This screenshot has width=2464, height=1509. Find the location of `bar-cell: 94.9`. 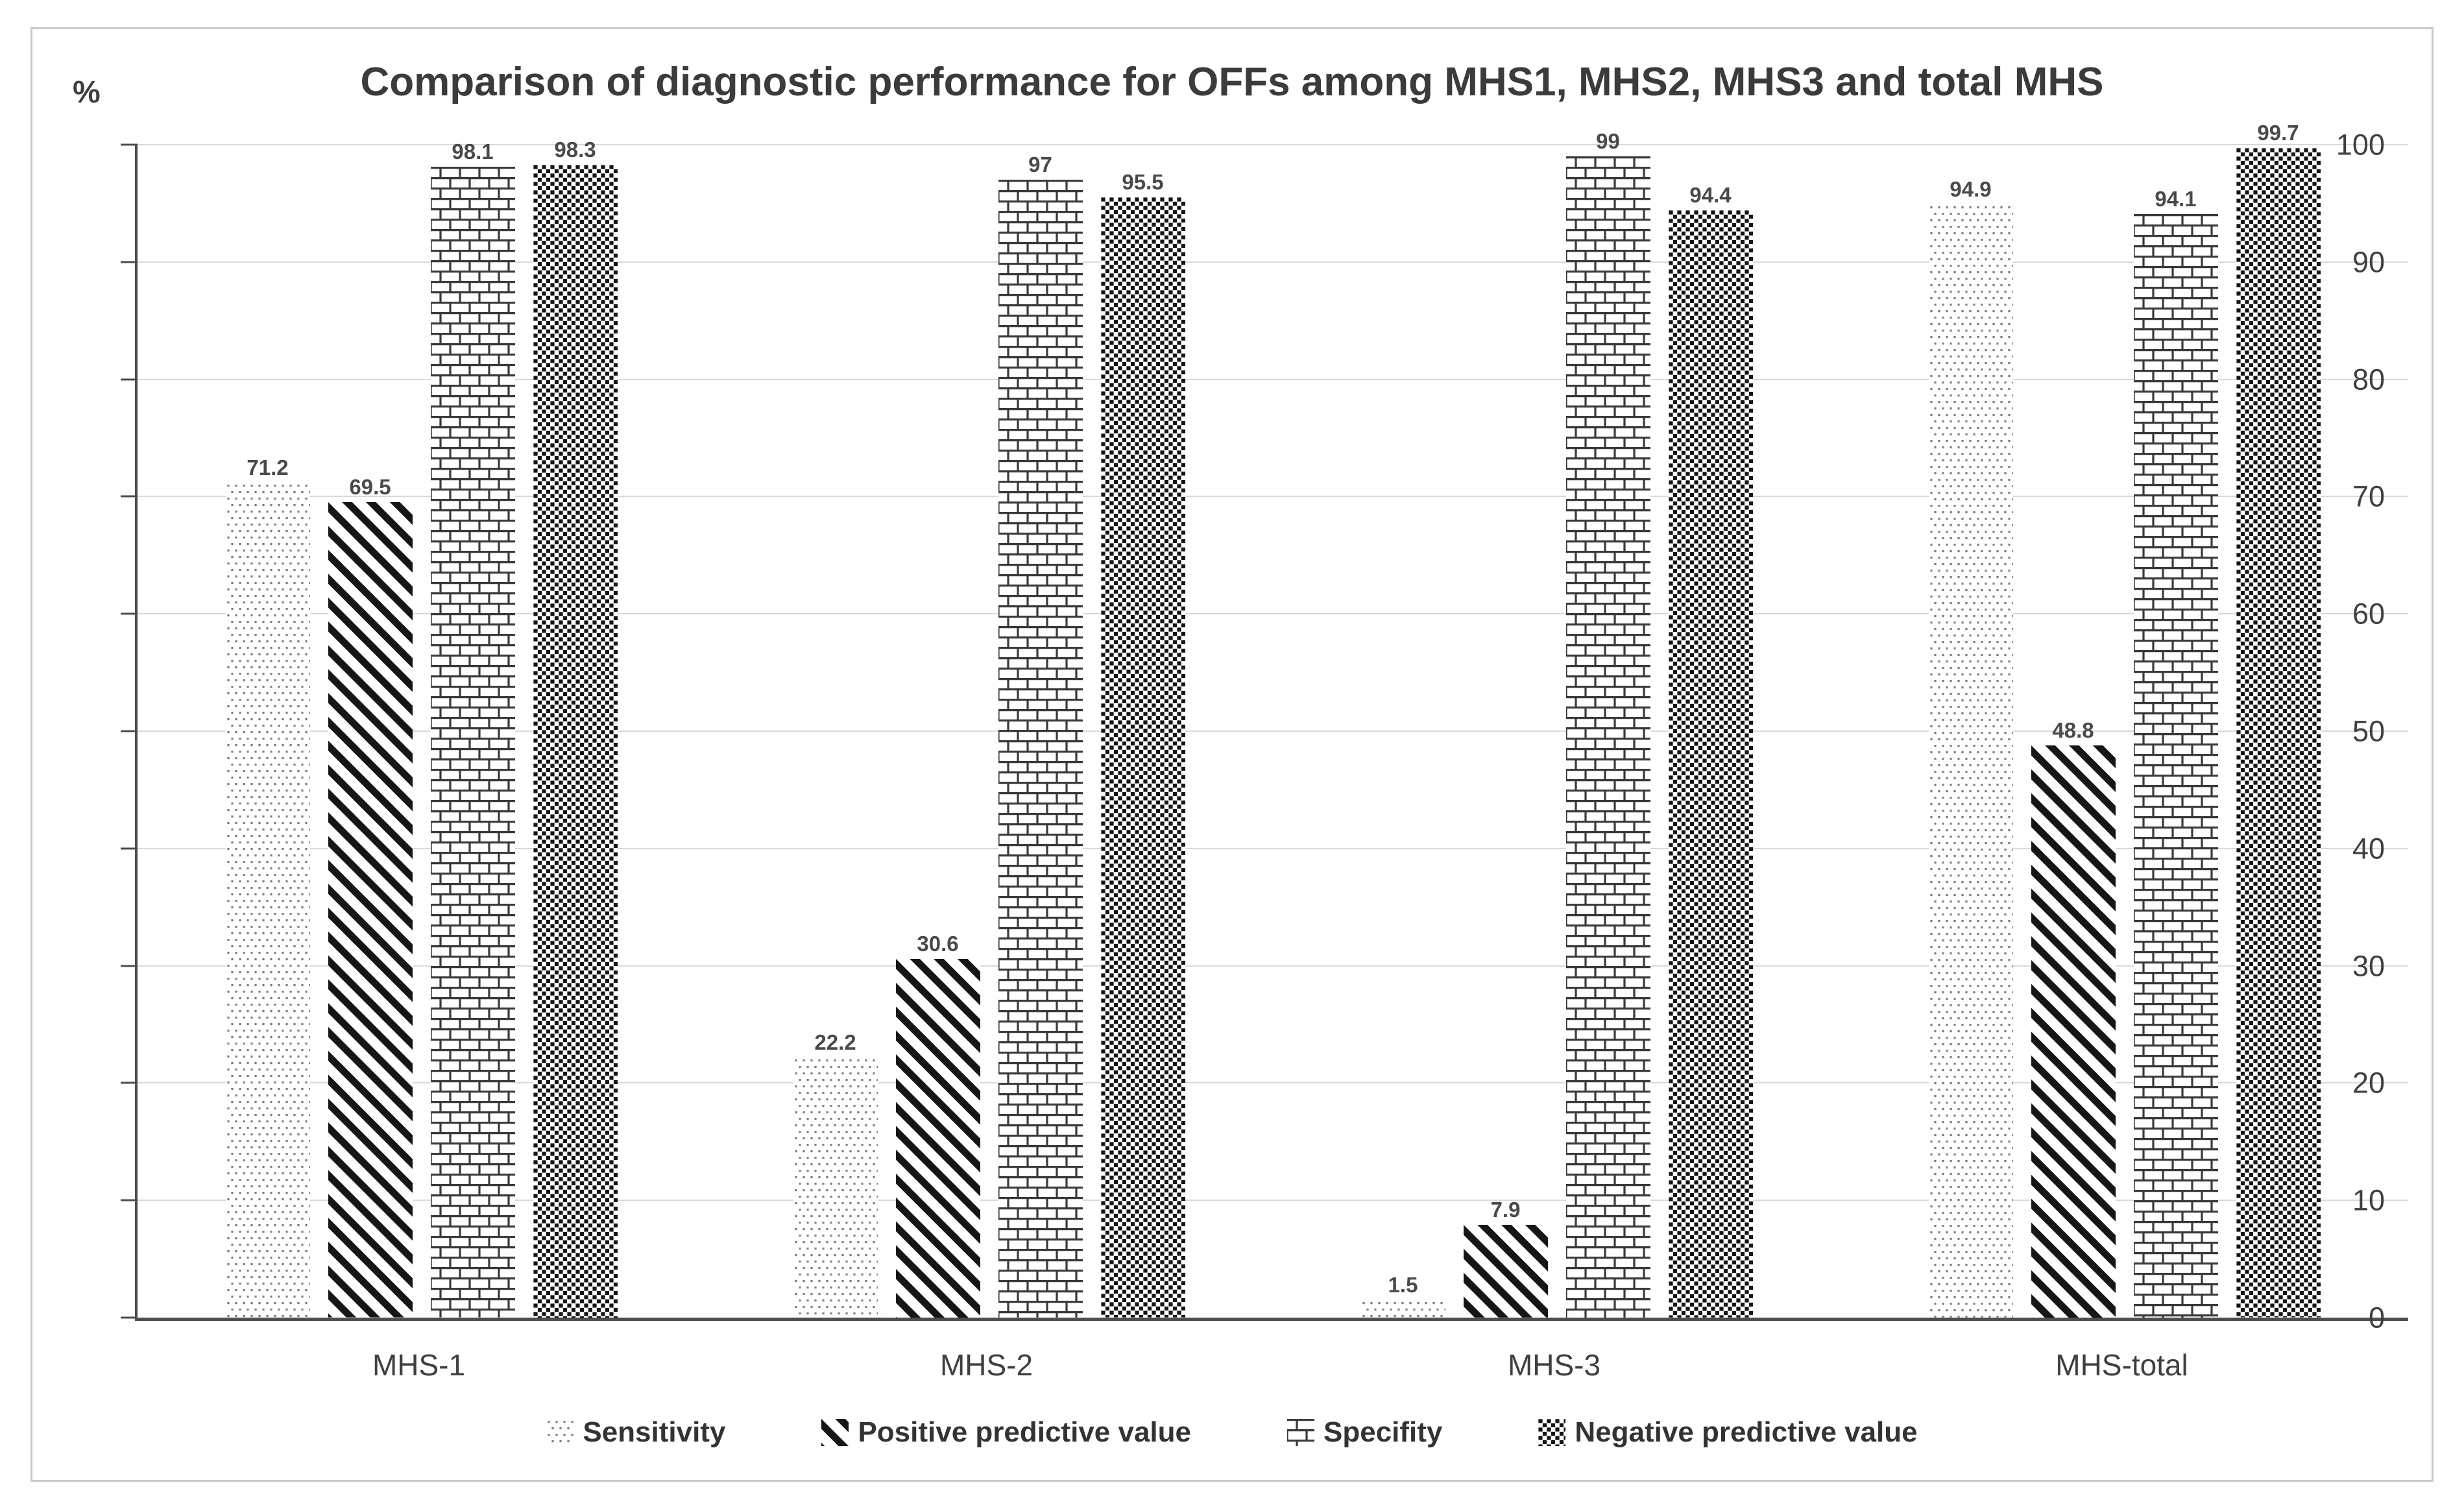

bar-cell: 94.9 is located at coordinates (1970, 731).